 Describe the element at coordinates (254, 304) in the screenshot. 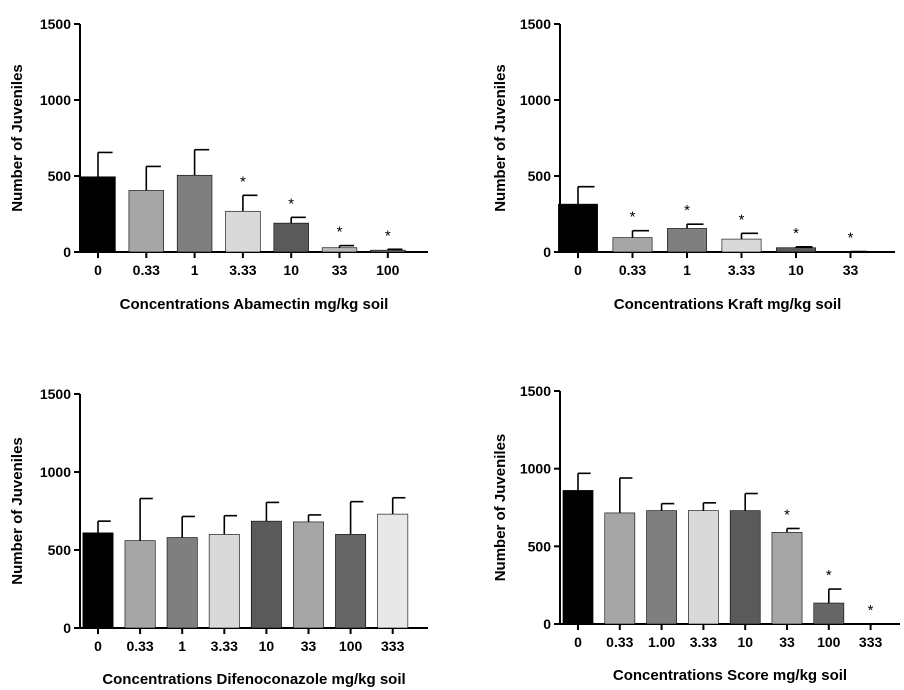

I see `x-axis-label: Concentrations Abamectin mg/kg soil` at that location.